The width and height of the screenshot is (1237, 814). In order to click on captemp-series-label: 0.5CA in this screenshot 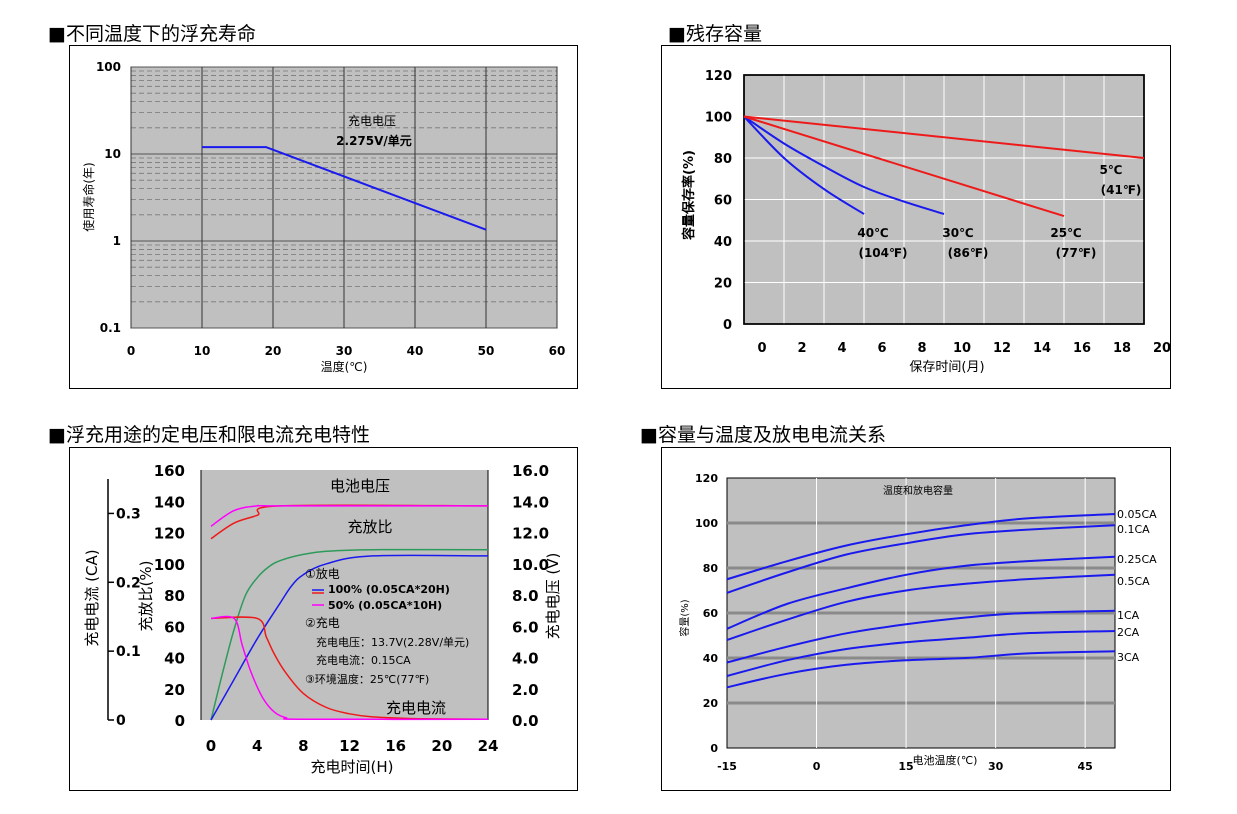, I will do `click(1133, 581)`.